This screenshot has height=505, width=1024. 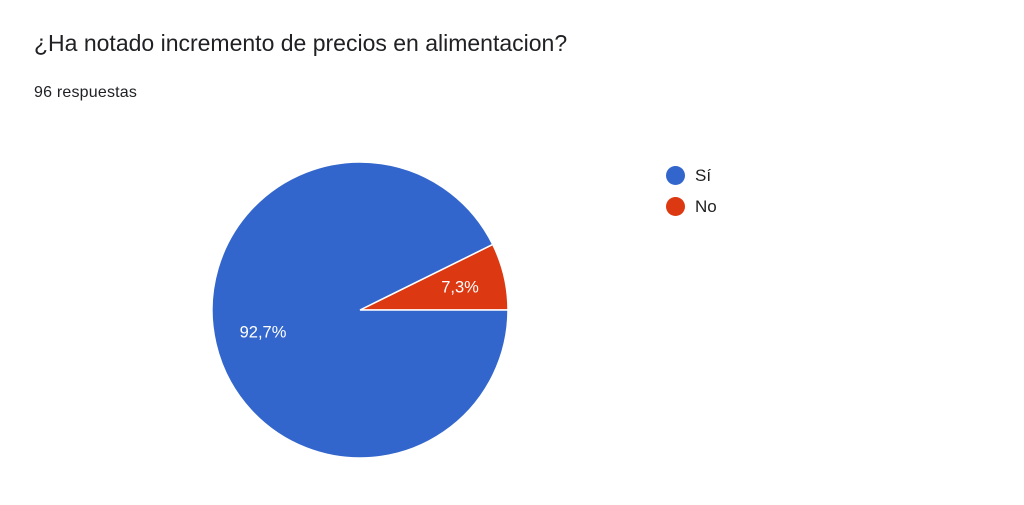 I want to click on legend-swatch-si, so click(x=675, y=175).